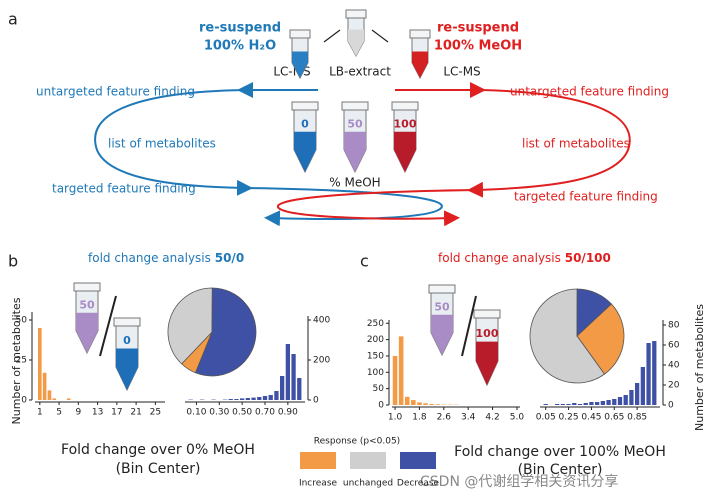 The image size is (709, 498). I want to click on legend-label: Decrease, so click(418, 484).